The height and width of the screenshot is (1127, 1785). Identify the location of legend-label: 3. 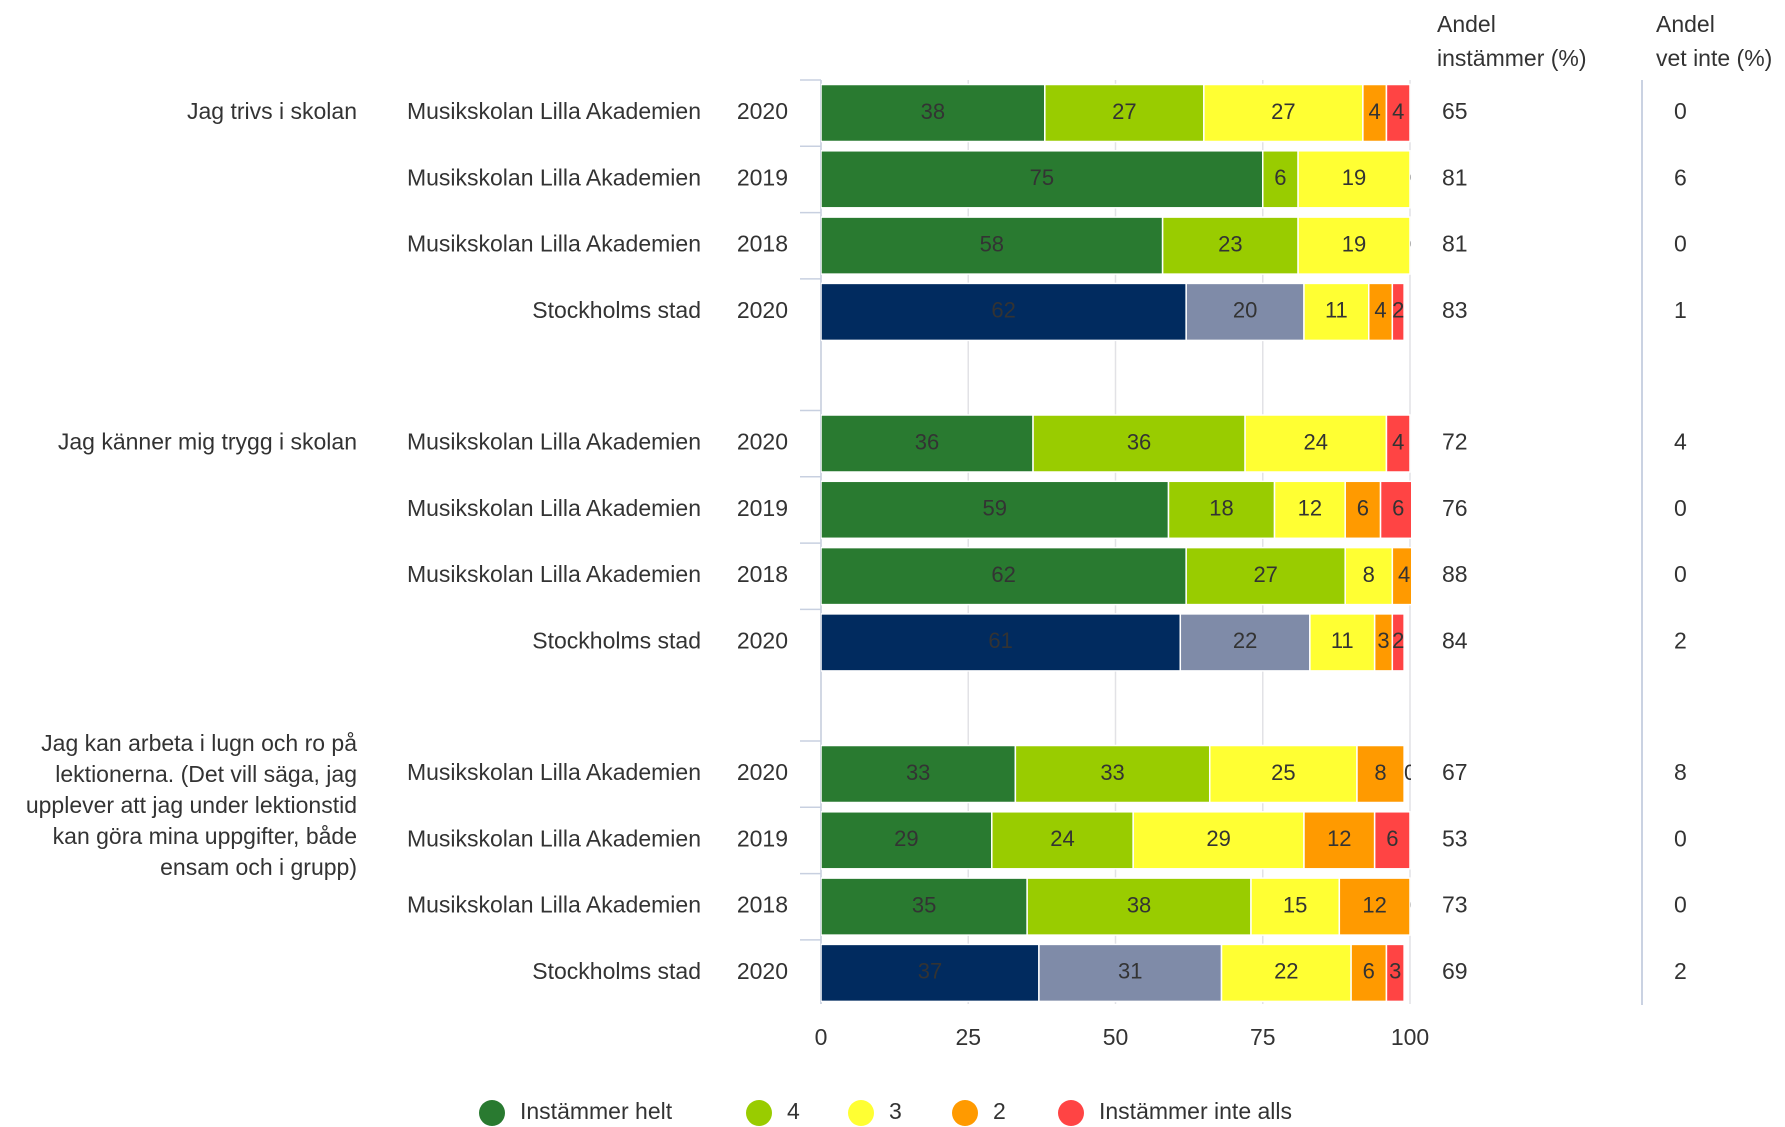
(895, 1111).